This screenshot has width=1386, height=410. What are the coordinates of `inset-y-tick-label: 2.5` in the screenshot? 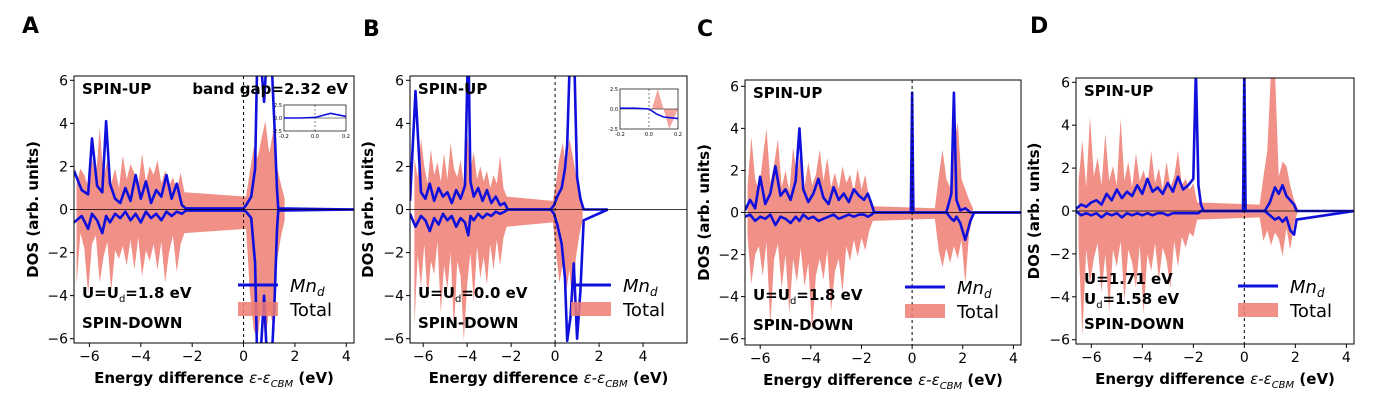 It's located at (614, 90).